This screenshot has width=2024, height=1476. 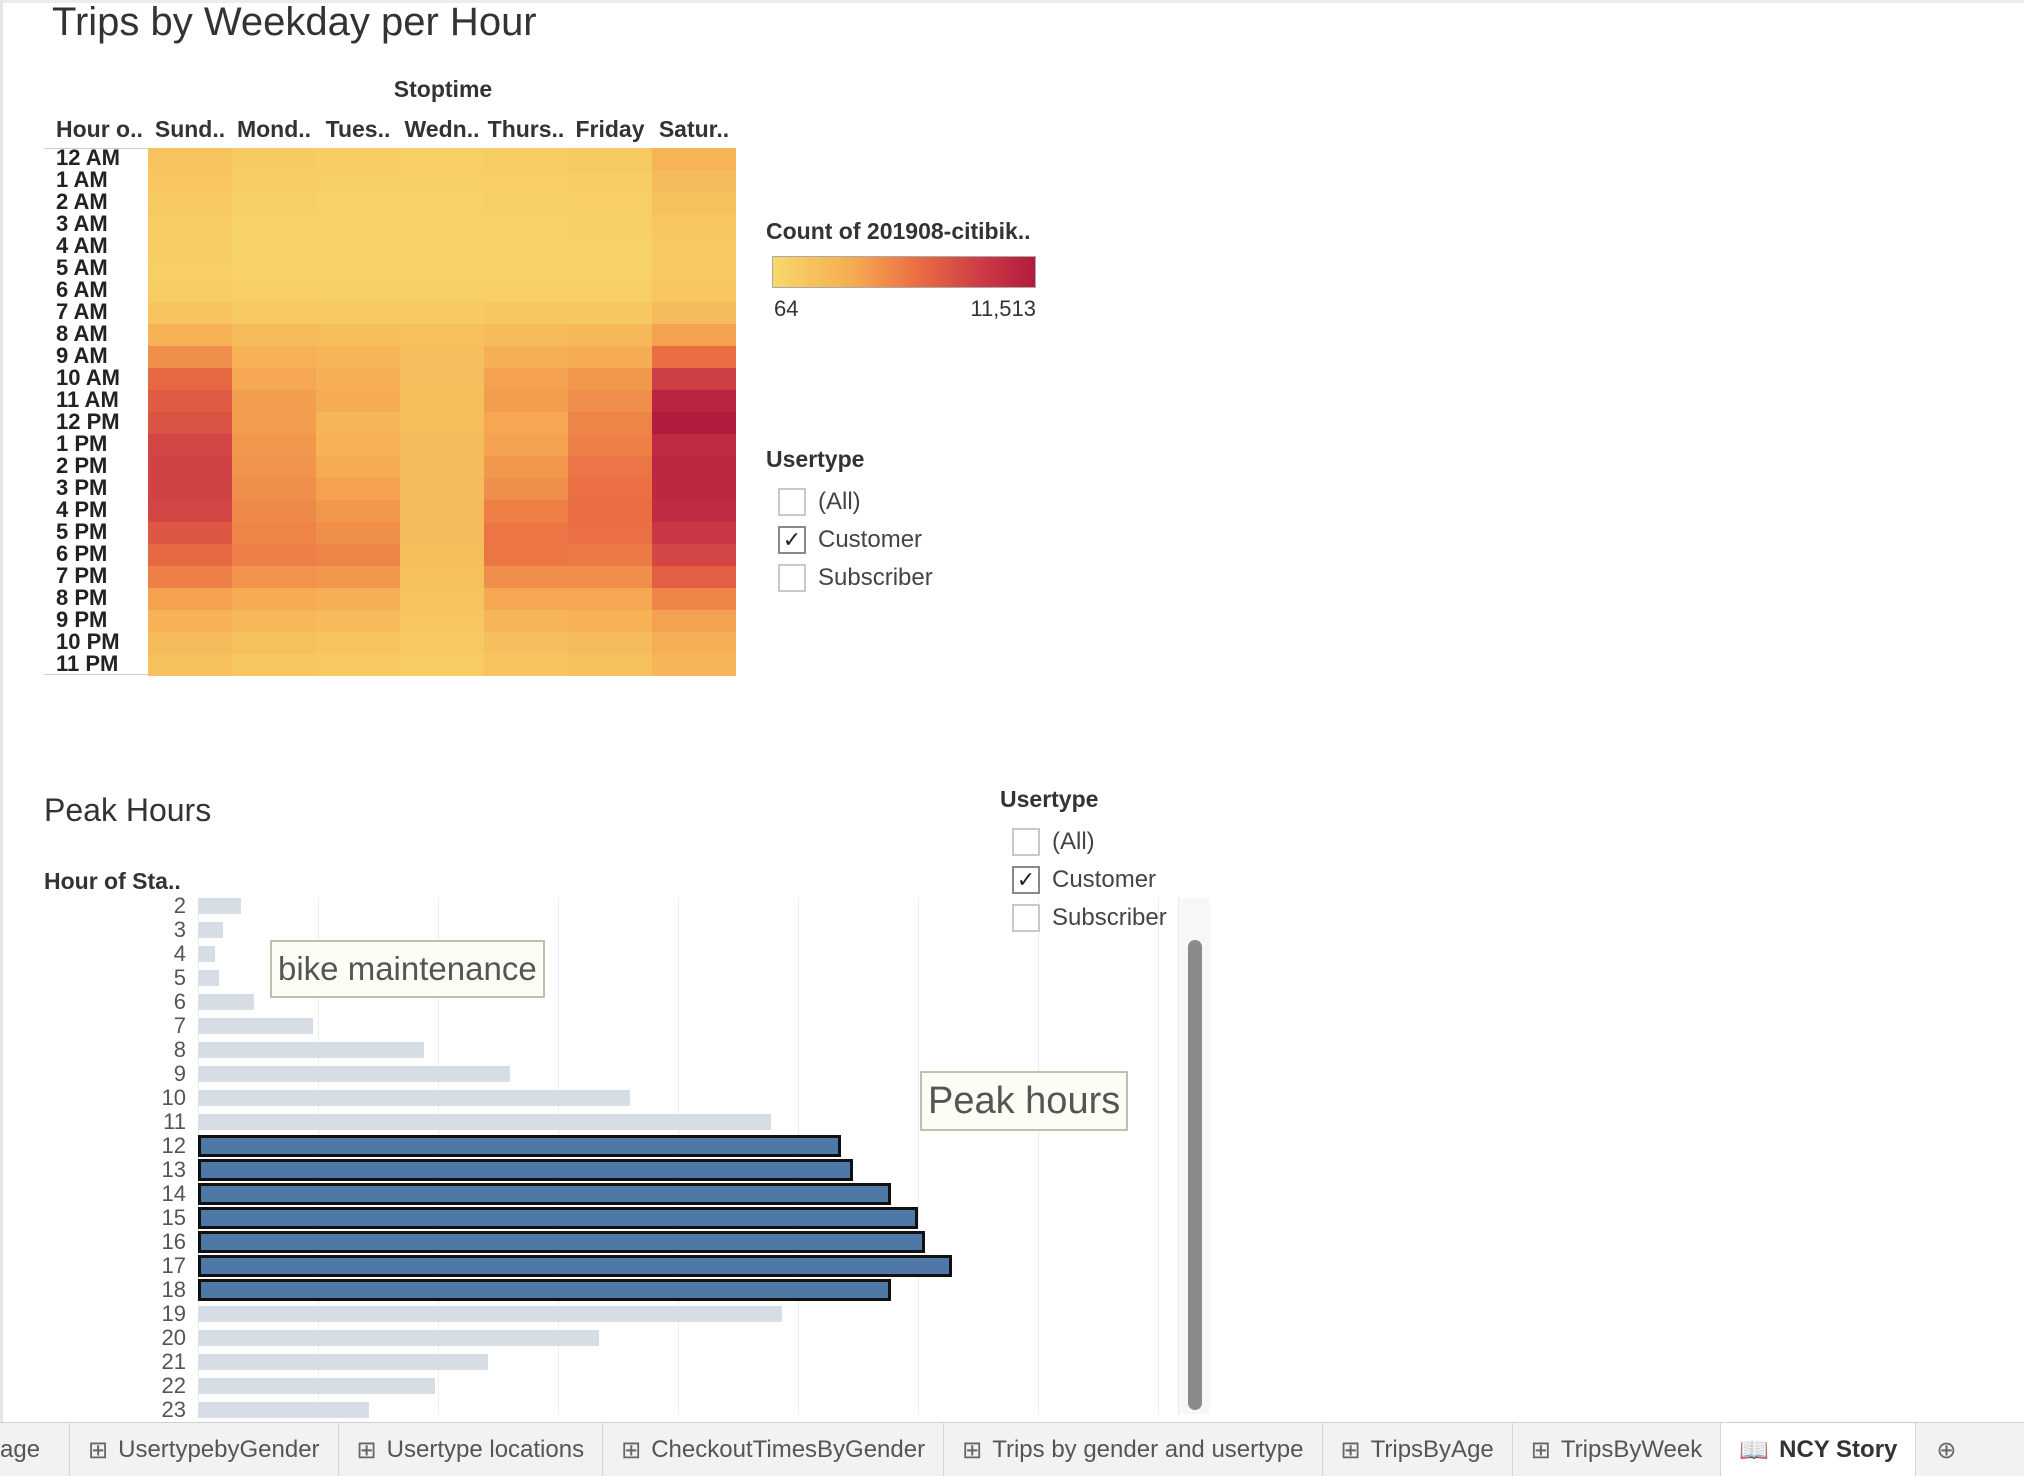 What do you see at coordinates (1617, 1449) in the screenshot?
I see `sheet-tab: ⊞ TripsByWeek` at bounding box center [1617, 1449].